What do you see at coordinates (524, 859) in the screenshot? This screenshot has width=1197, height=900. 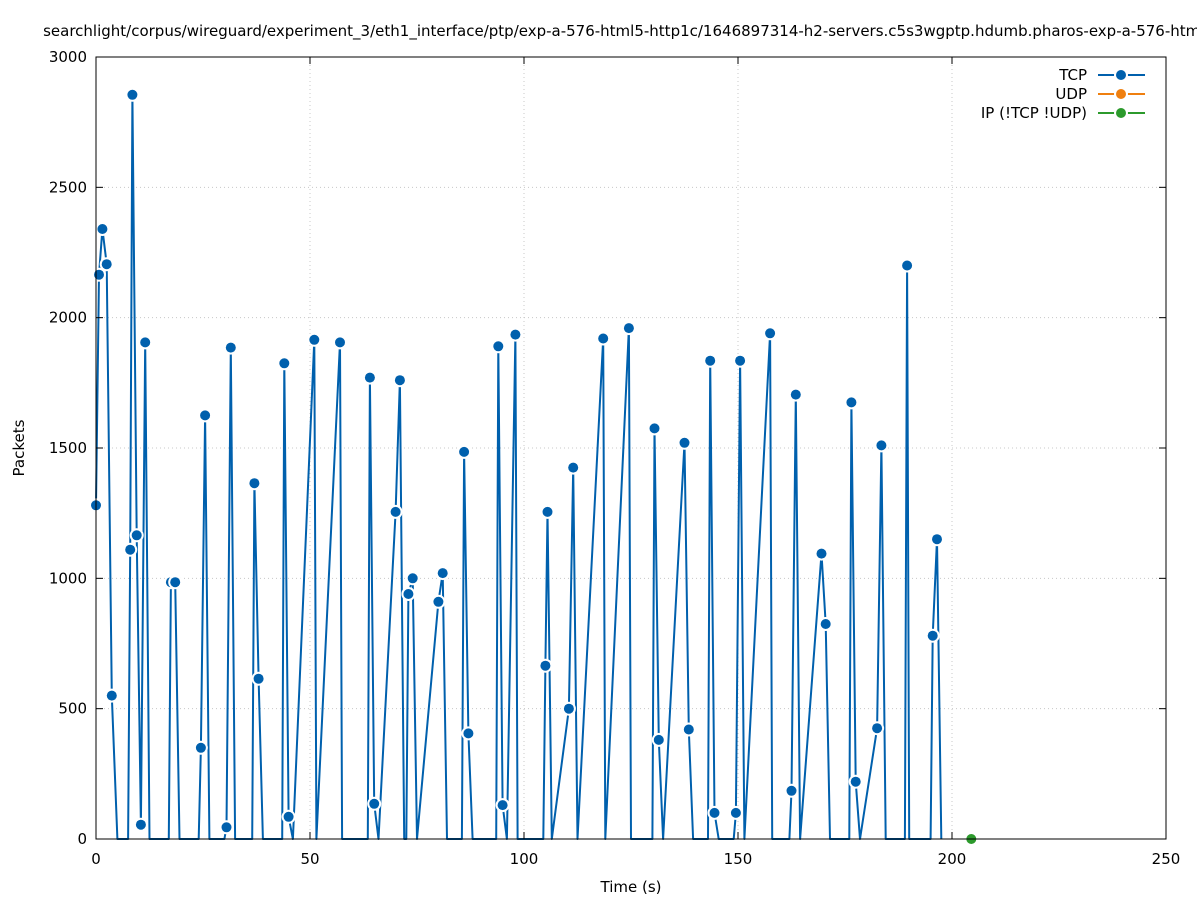 I see `x-tick-label: 100` at bounding box center [524, 859].